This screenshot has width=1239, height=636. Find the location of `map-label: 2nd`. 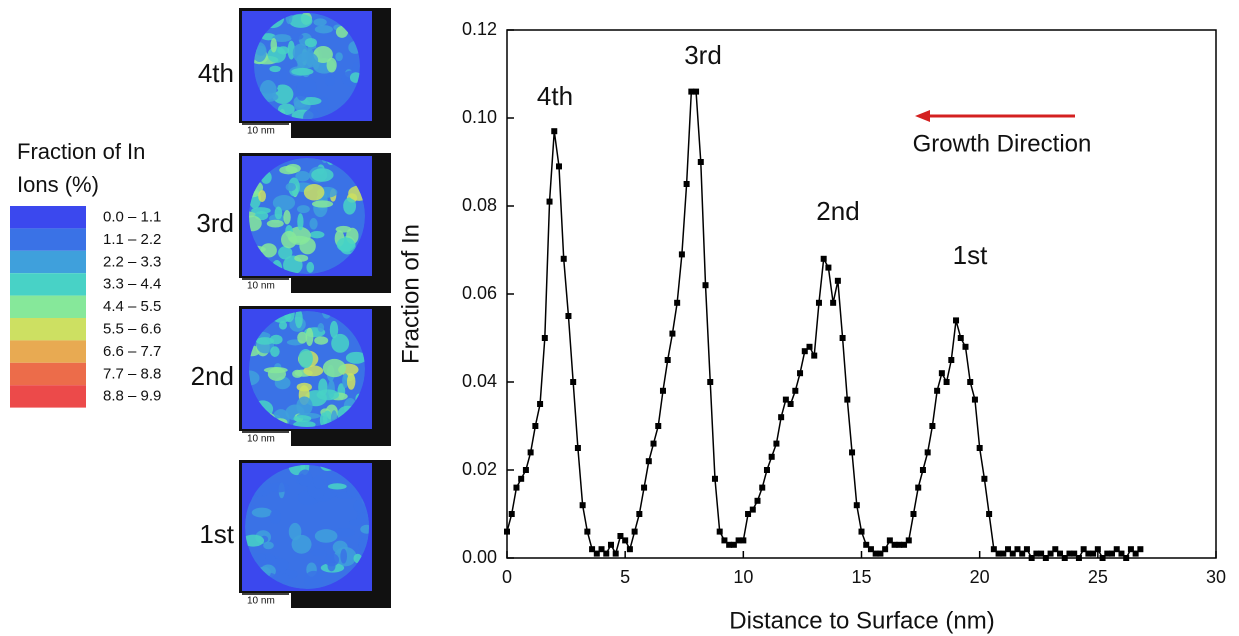

map-label: 2nd is located at coordinates (212, 376).